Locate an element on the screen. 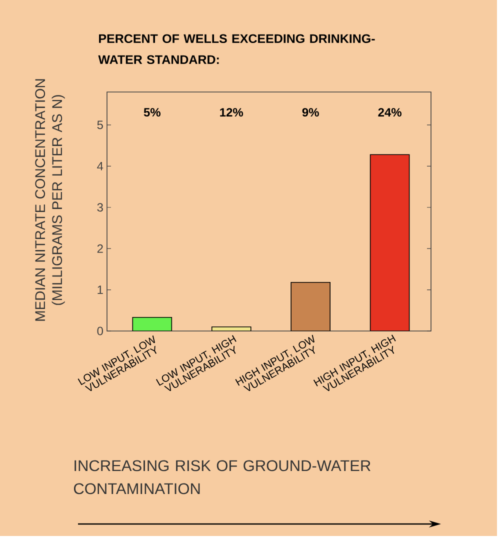 The image size is (504, 548). y-tick-label: 3 is located at coordinates (100, 207).